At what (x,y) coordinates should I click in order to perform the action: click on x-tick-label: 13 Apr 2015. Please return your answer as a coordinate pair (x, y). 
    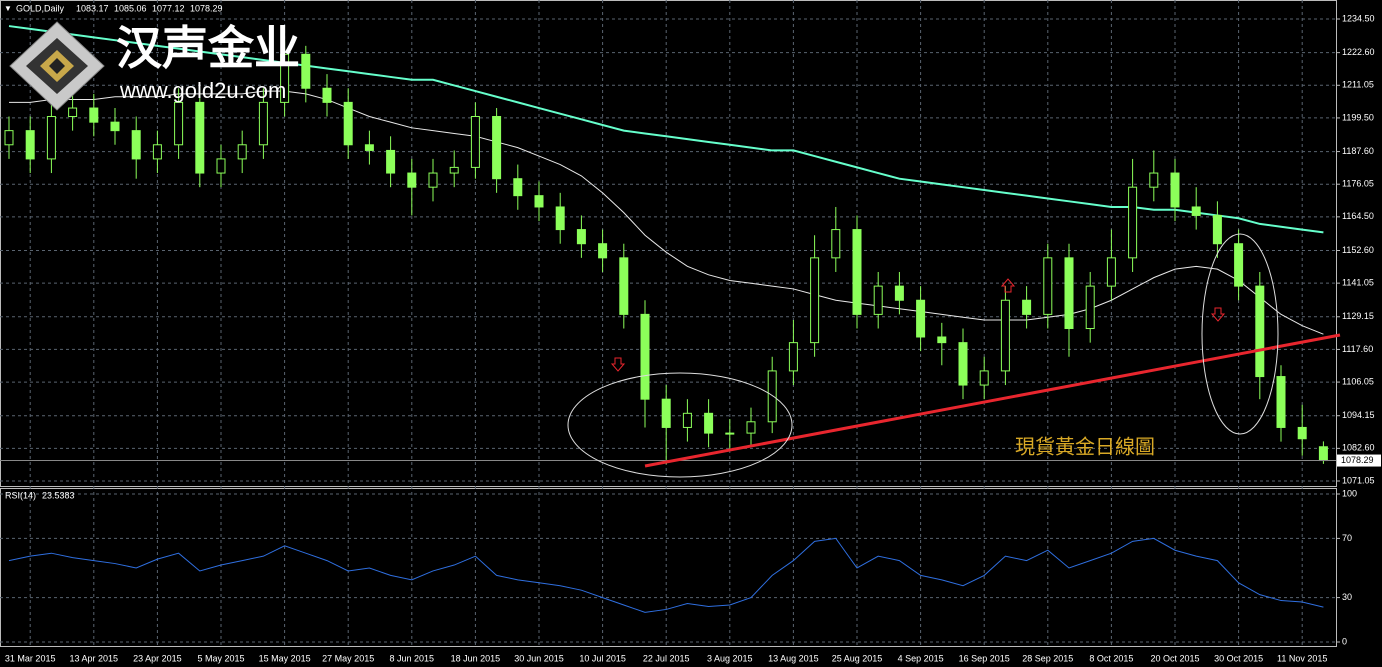
    Looking at the image, I should click on (94, 658).